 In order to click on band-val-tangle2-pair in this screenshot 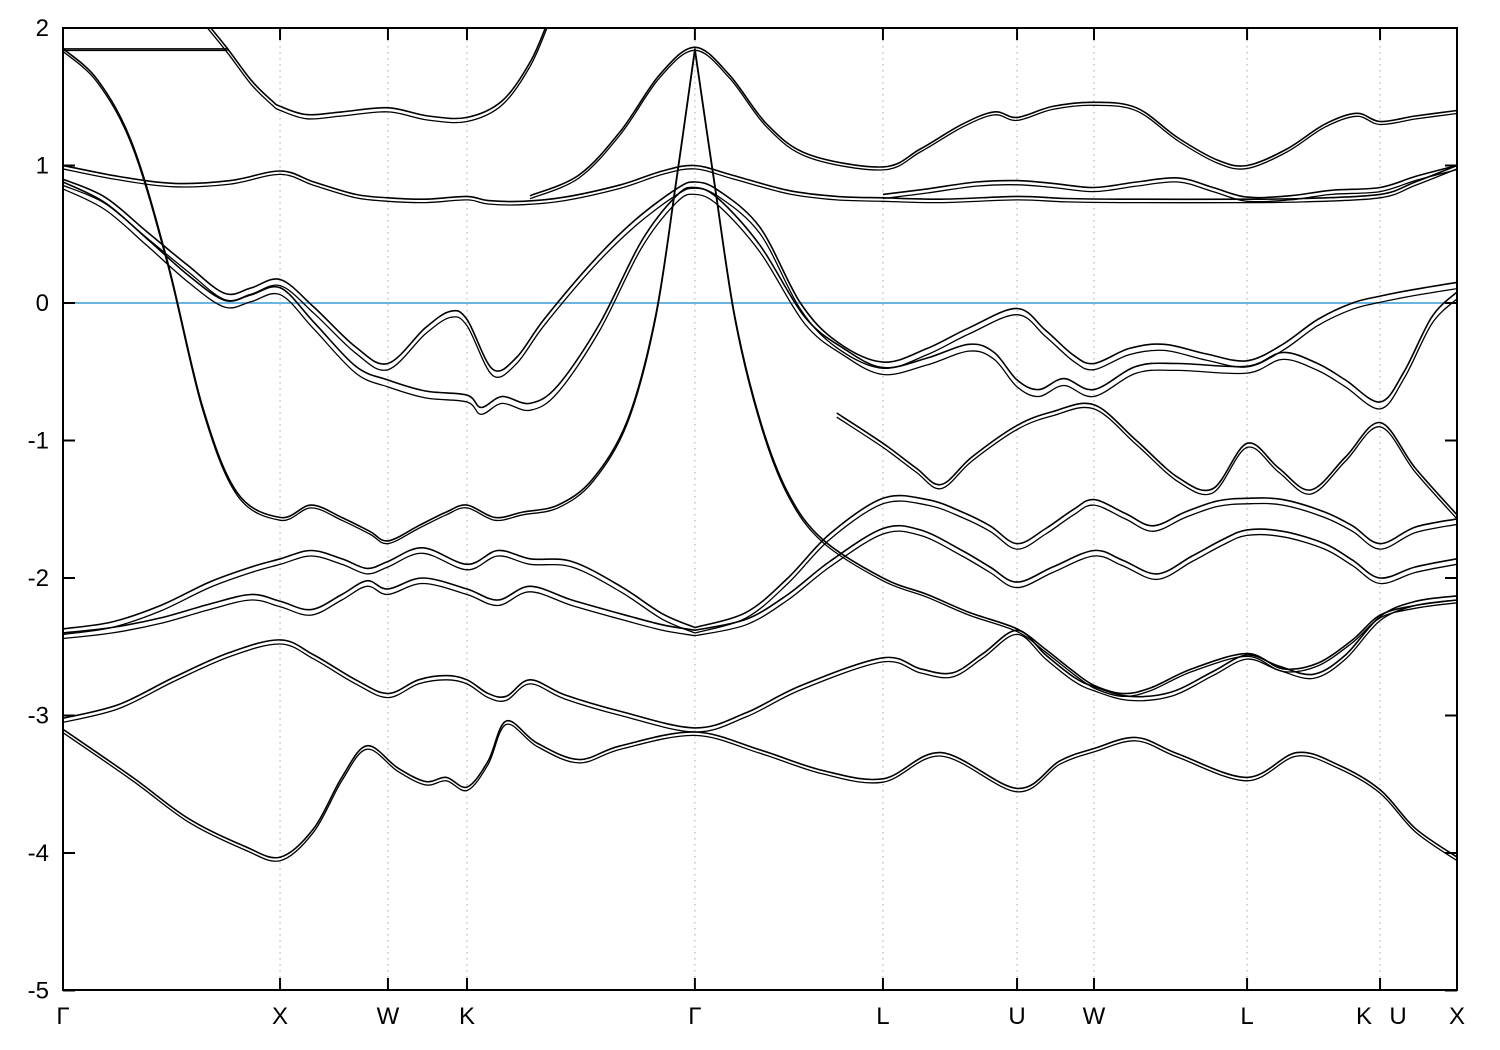, I will do `click(1075, 583)`.